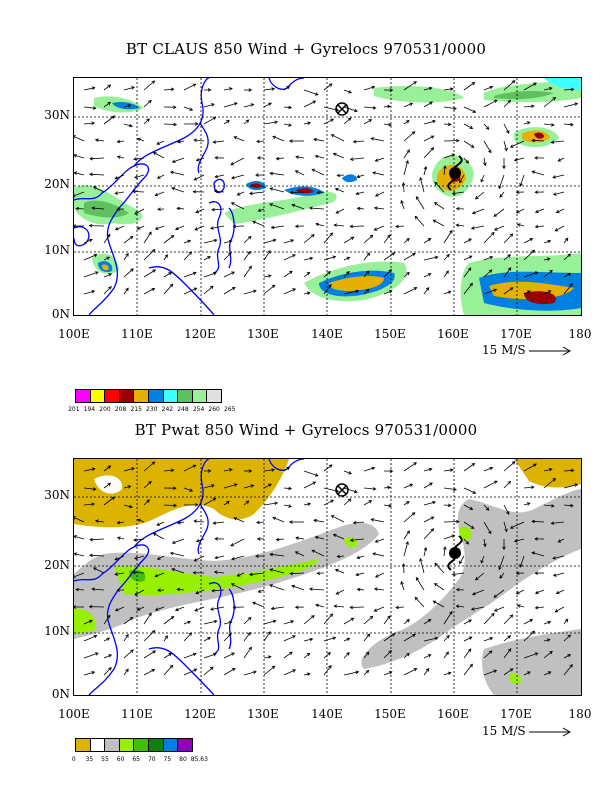  What do you see at coordinates (120, 409) in the screenshot?
I see `panel1-colorbar-label: 208` at bounding box center [120, 409].